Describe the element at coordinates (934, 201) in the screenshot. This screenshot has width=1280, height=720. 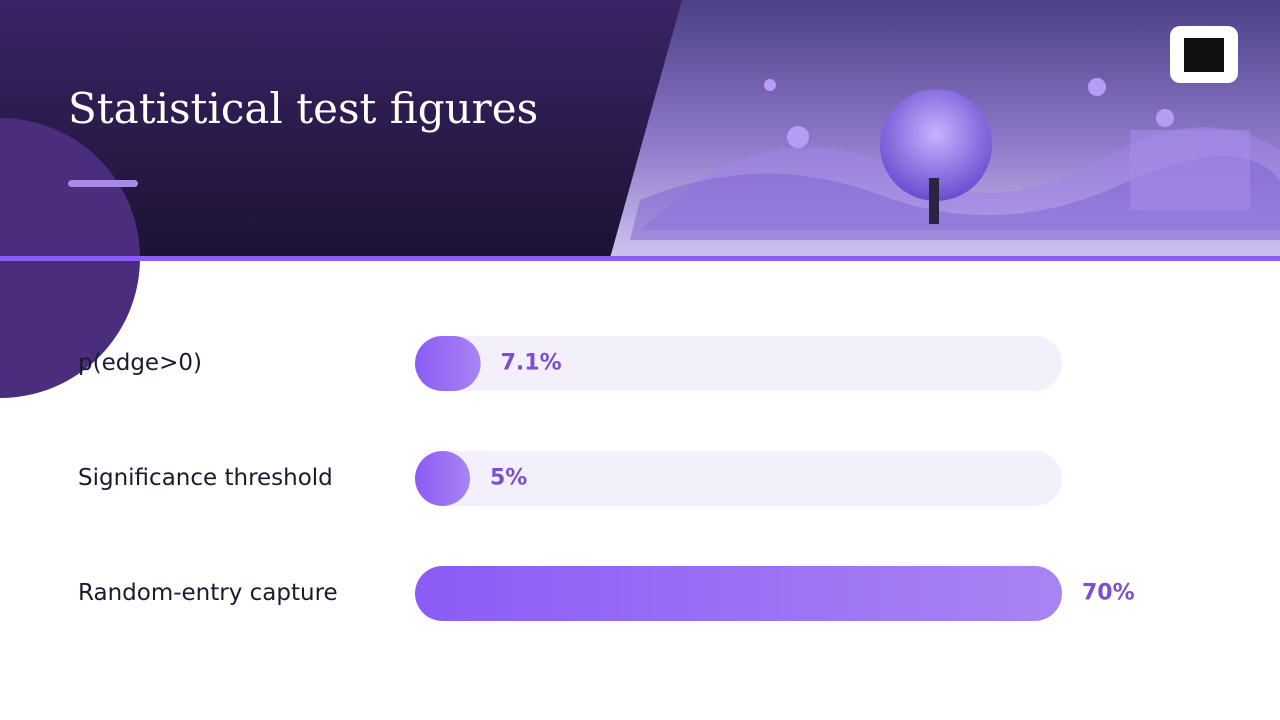
I see `figure` at that location.